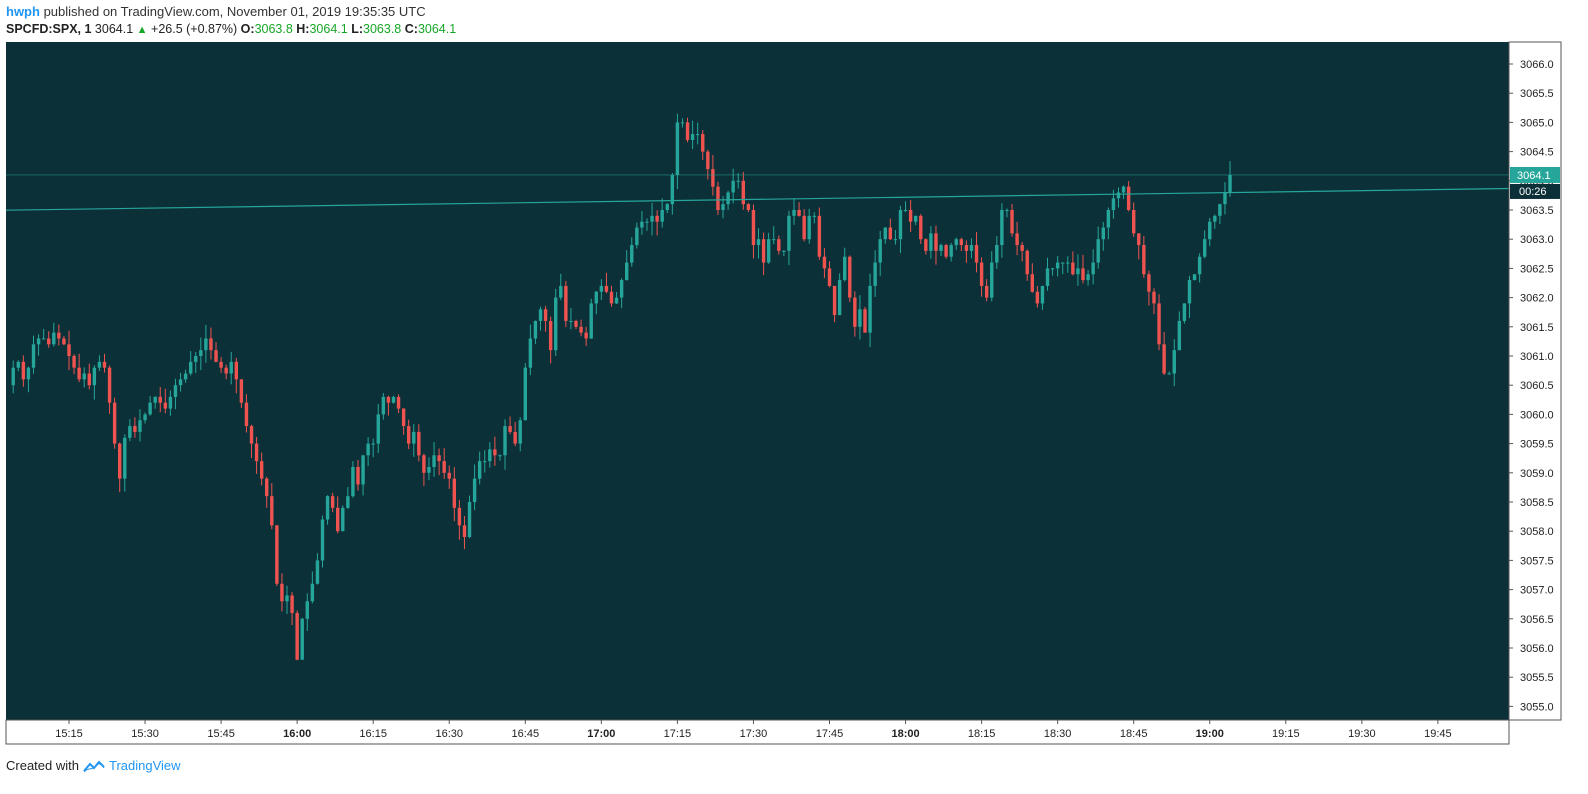 The height and width of the screenshot is (794, 1588). What do you see at coordinates (1537, 386) in the screenshot?
I see `price-tick-label: 3060.5` at bounding box center [1537, 386].